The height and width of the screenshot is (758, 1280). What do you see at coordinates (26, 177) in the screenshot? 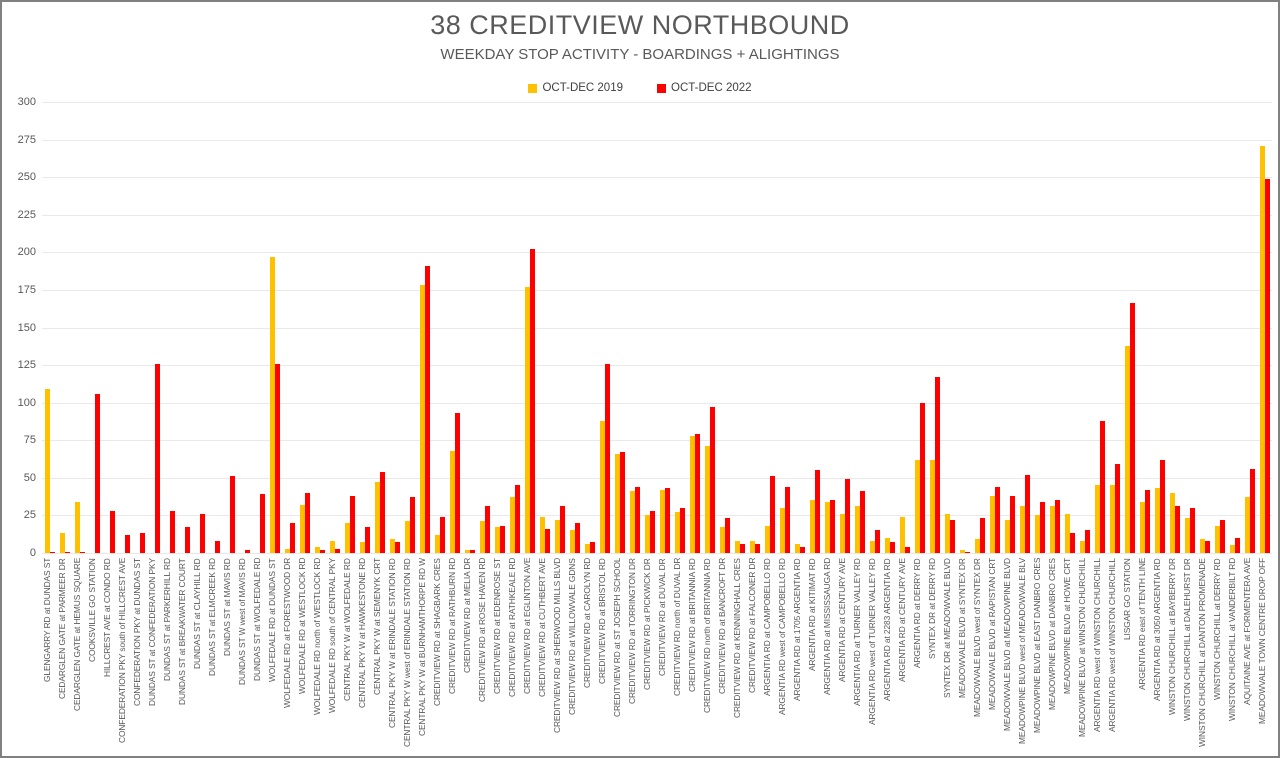
I see `y-tick-label: 250` at bounding box center [26, 177].